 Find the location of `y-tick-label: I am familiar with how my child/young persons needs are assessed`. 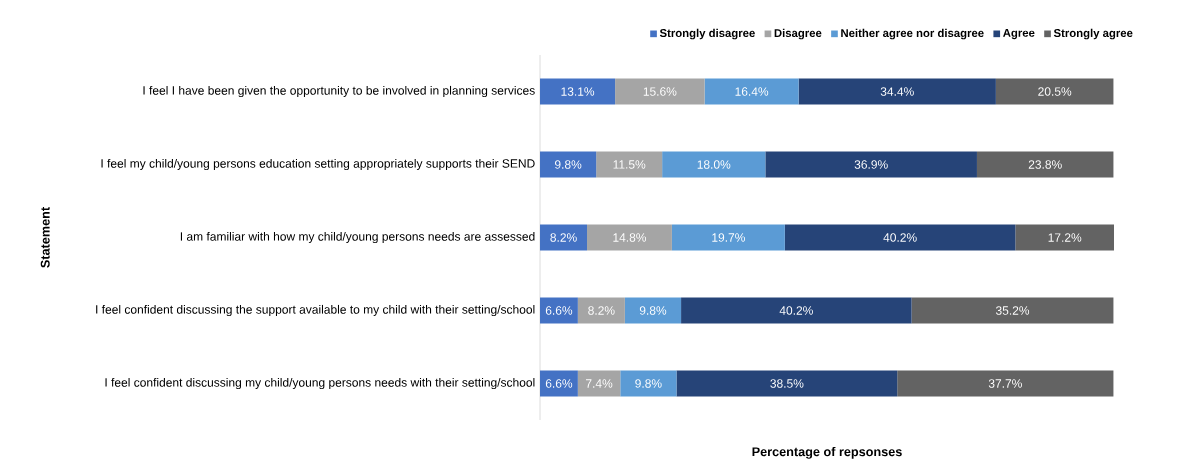

y-tick-label: I am familiar with how my child/young persons needs are assessed is located at coordinates (357, 237).